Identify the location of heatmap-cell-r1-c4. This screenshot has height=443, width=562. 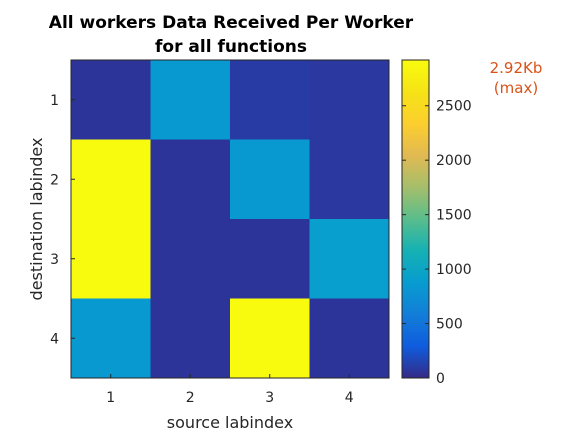
(349, 100).